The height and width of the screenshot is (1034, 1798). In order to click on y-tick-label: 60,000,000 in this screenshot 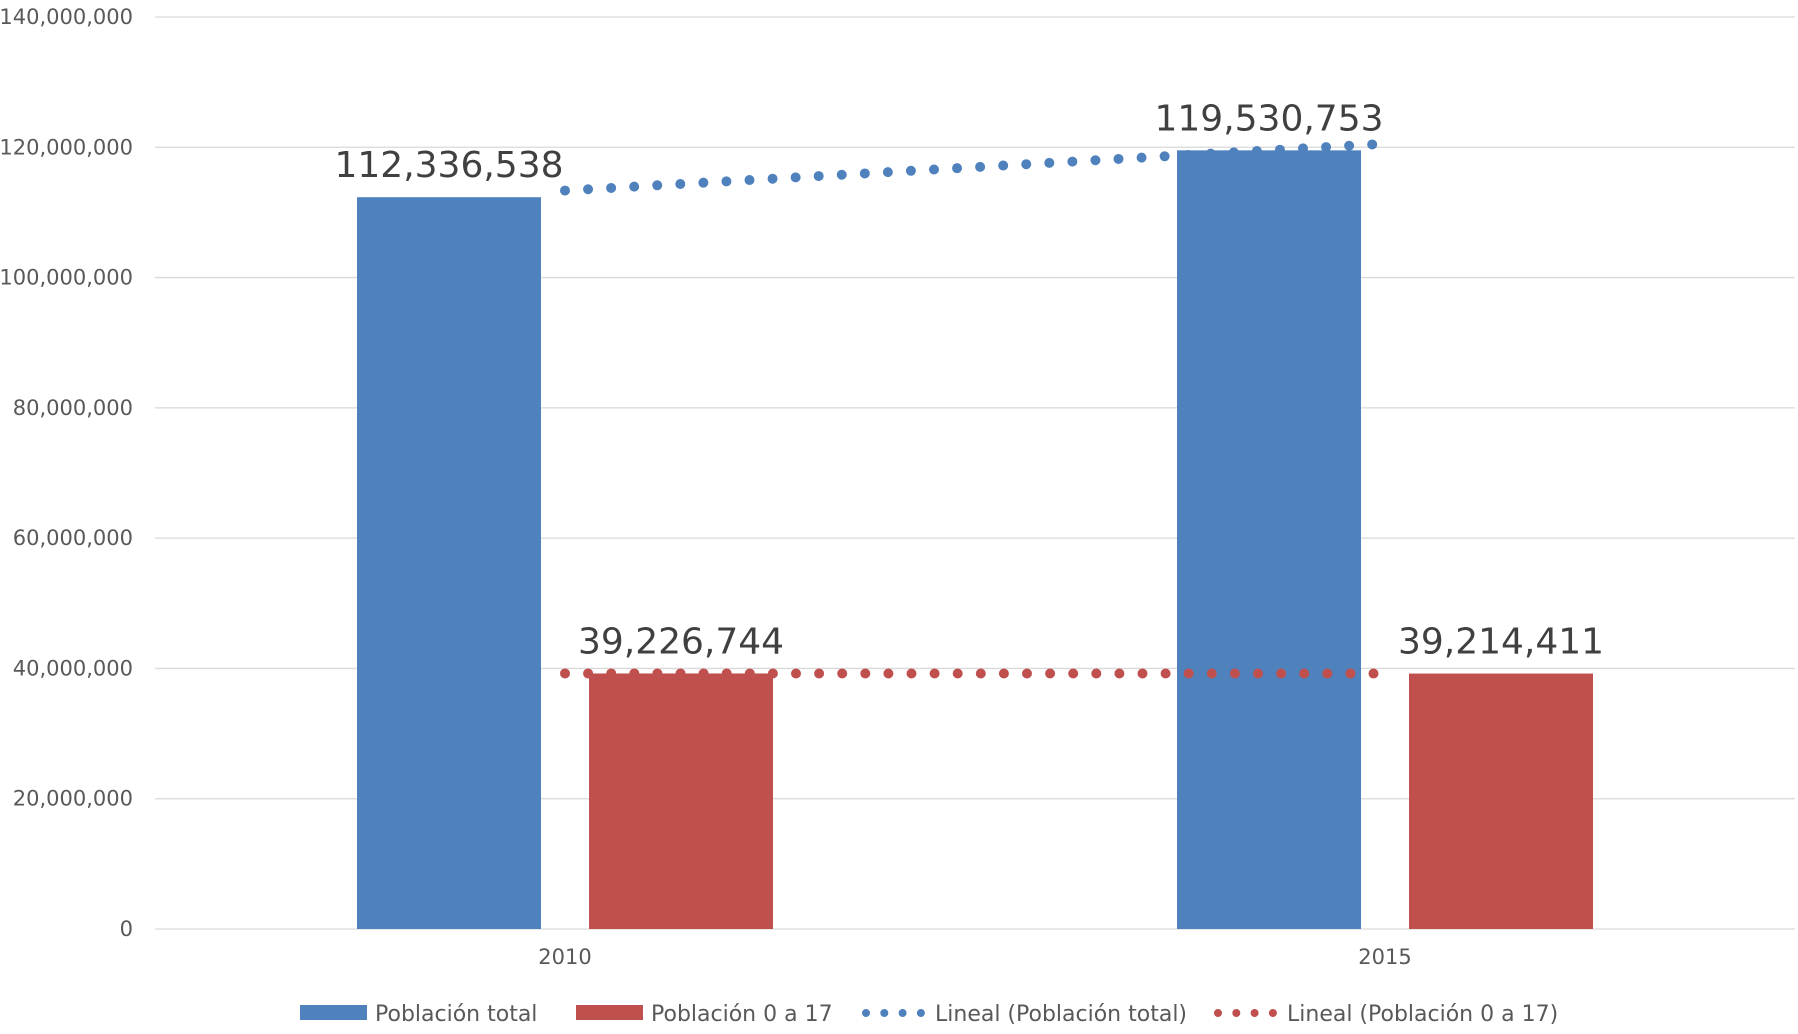, I will do `click(73, 538)`.